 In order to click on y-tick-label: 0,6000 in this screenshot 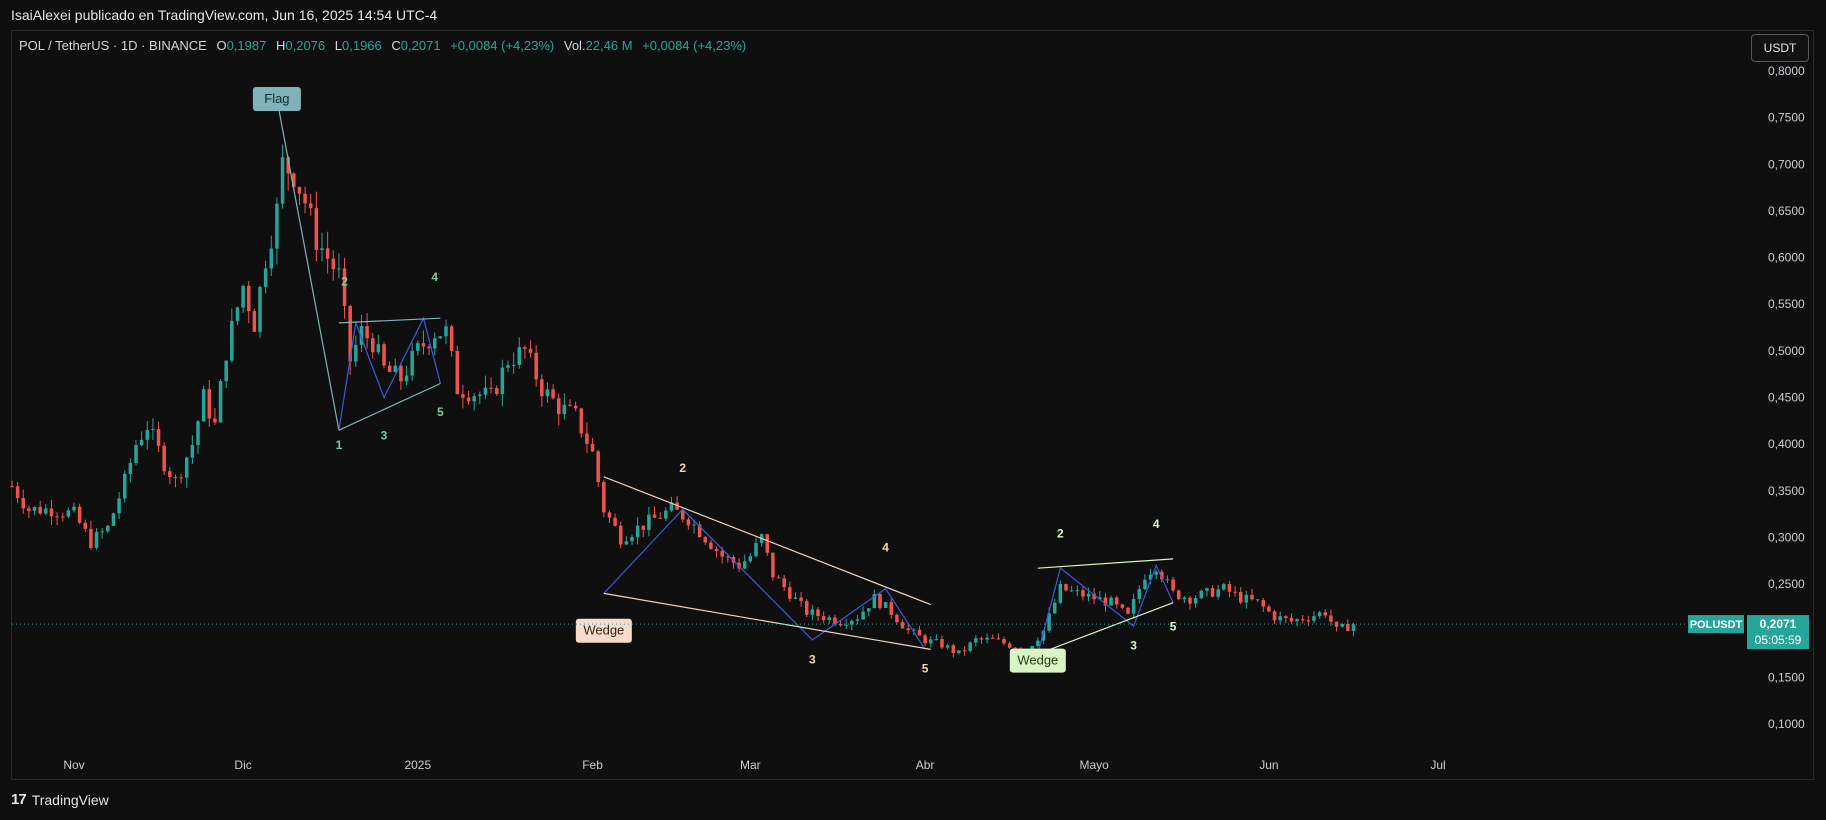, I will do `click(1786, 258)`.